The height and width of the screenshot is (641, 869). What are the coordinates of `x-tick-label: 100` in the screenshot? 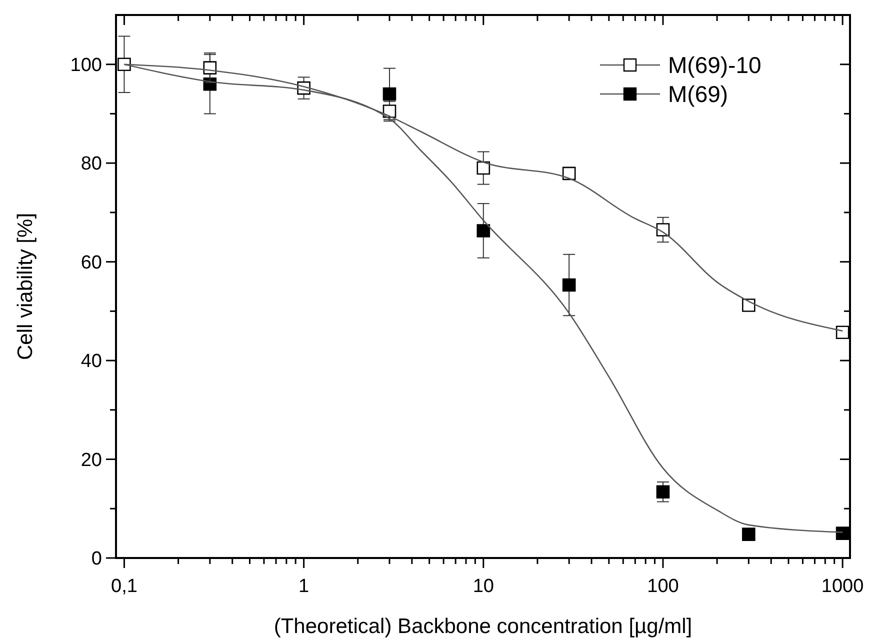 It's located at (663, 586).